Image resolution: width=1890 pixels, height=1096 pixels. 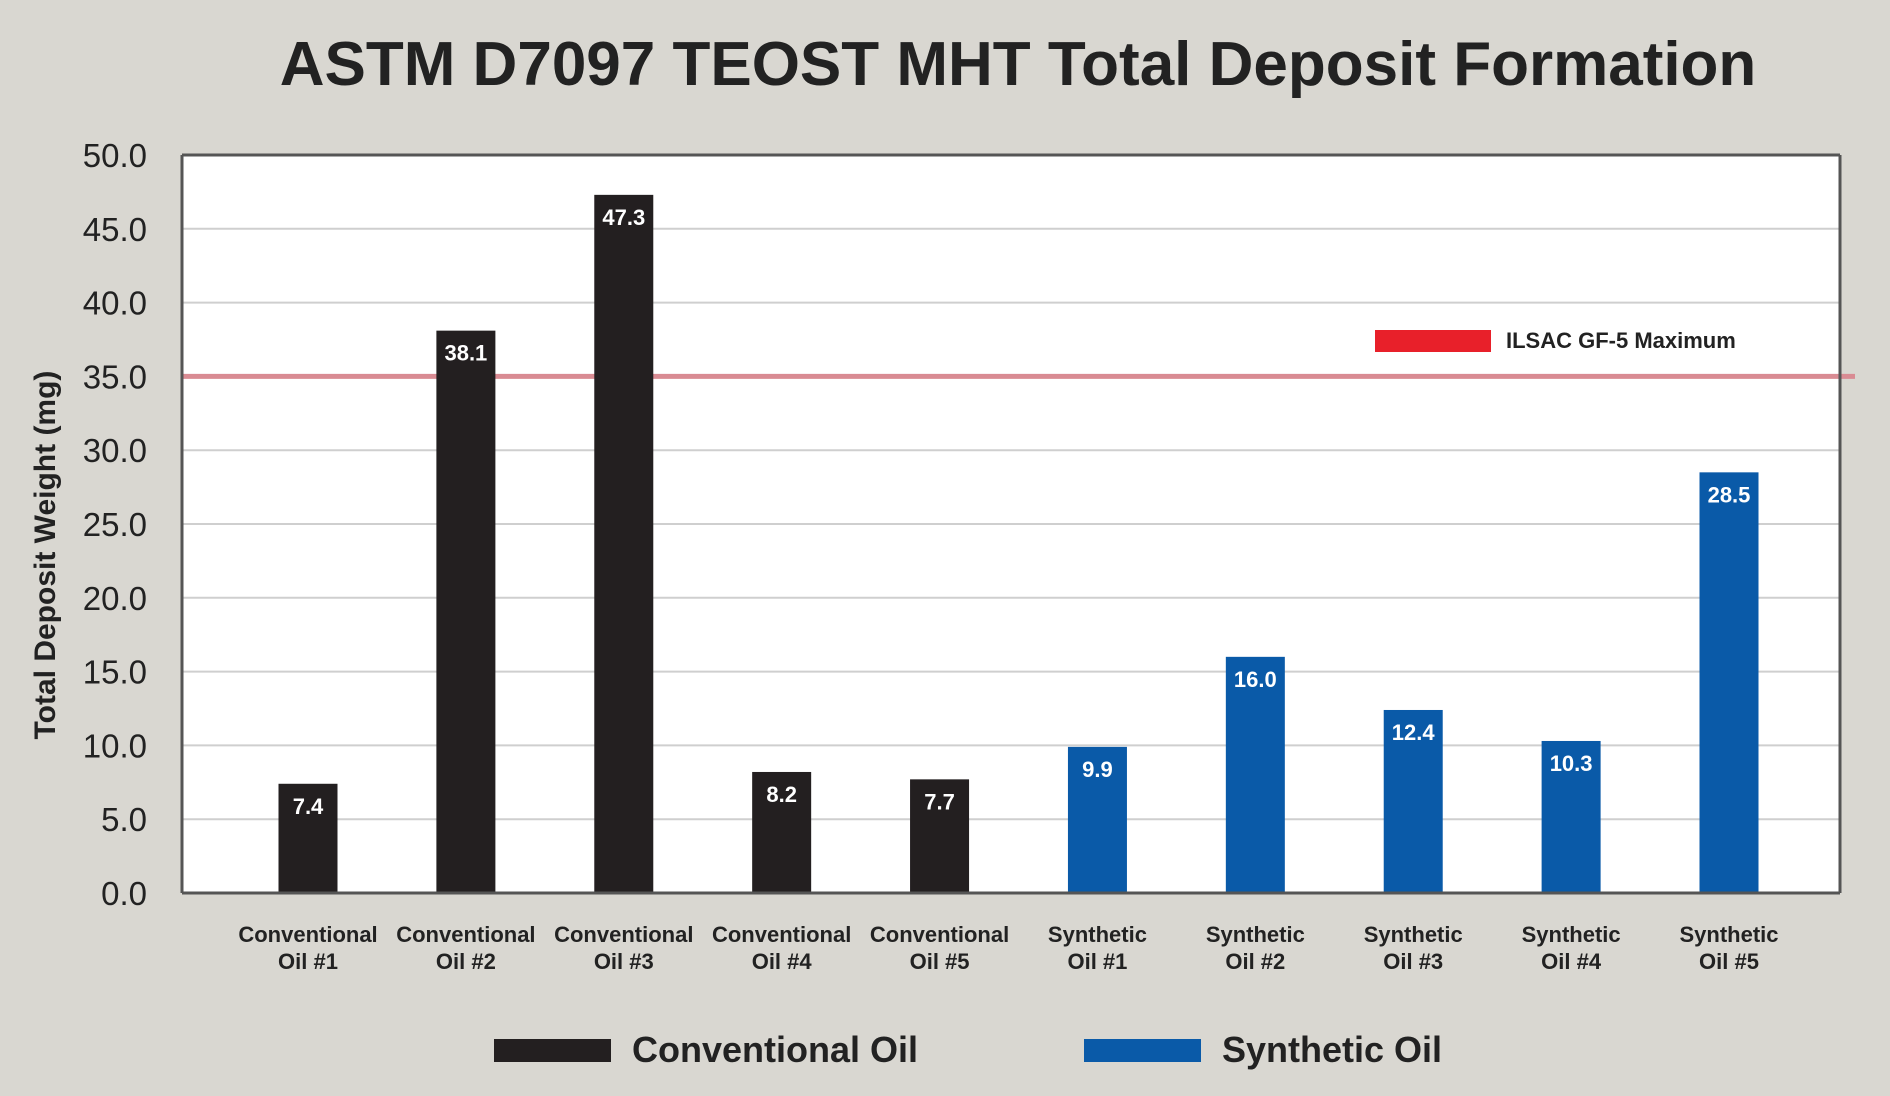 What do you see at coordinates (124, 819) in the screenshot?
I see `y-tick-label: 5.0` at bounding box center [124, 819].